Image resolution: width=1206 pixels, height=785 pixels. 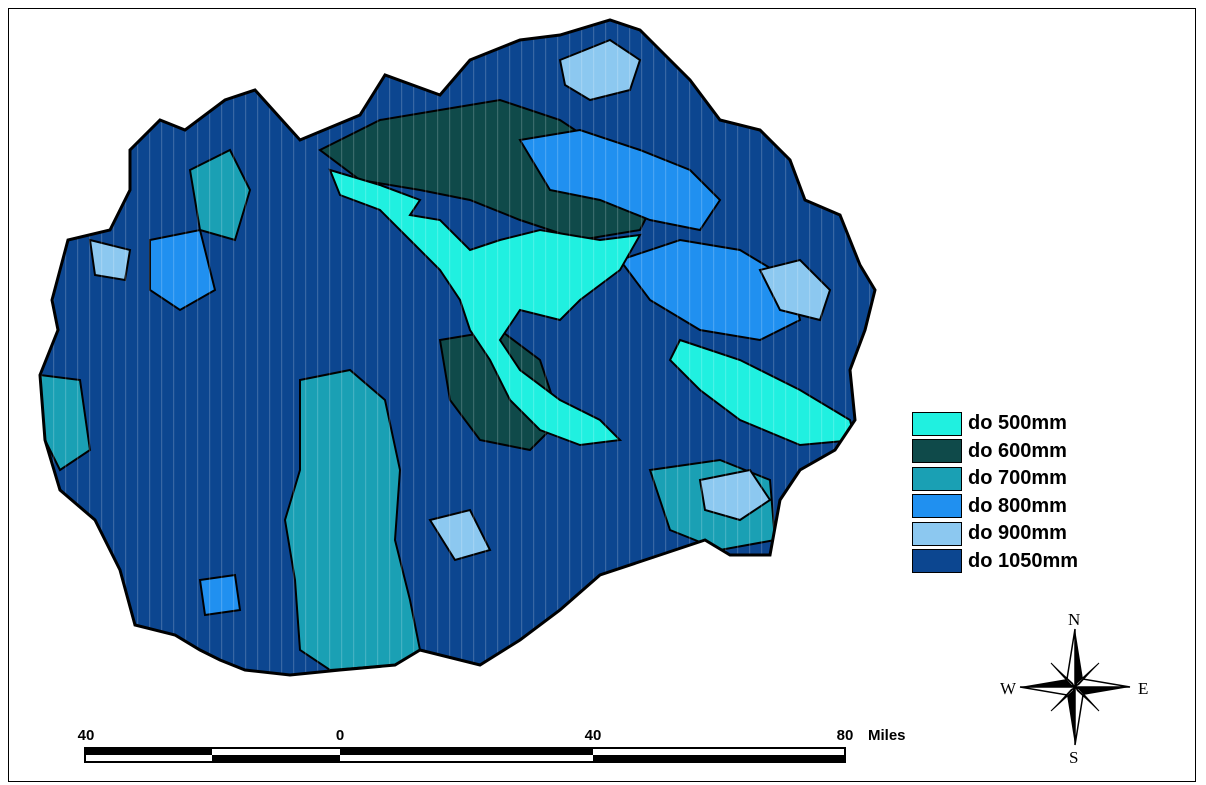 What do you see at coordinates (1008, 688) in the screenshot?
I see `compass-west-label: W` at bounding box center [1008, 688].